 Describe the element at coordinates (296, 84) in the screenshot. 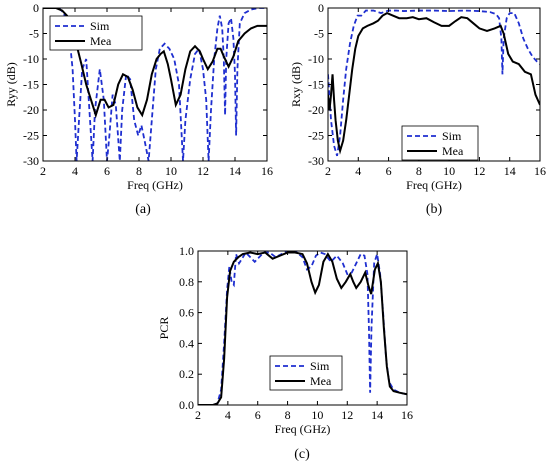

I see `y-axis-label: Rxy (dB)` at that location.